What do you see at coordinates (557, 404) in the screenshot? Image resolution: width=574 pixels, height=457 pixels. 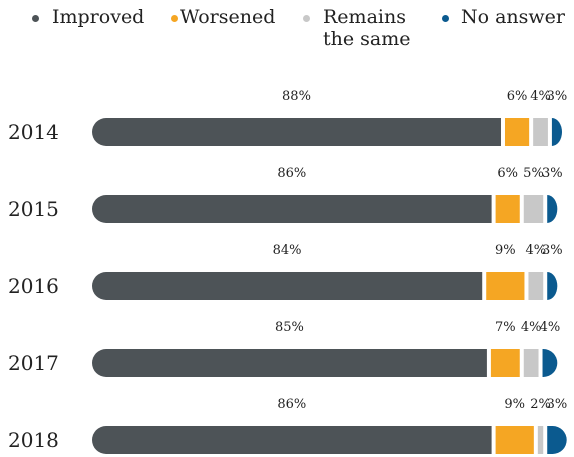 I see `data-label-no-answer-2018: 3%` at bounding box center [557, 404].